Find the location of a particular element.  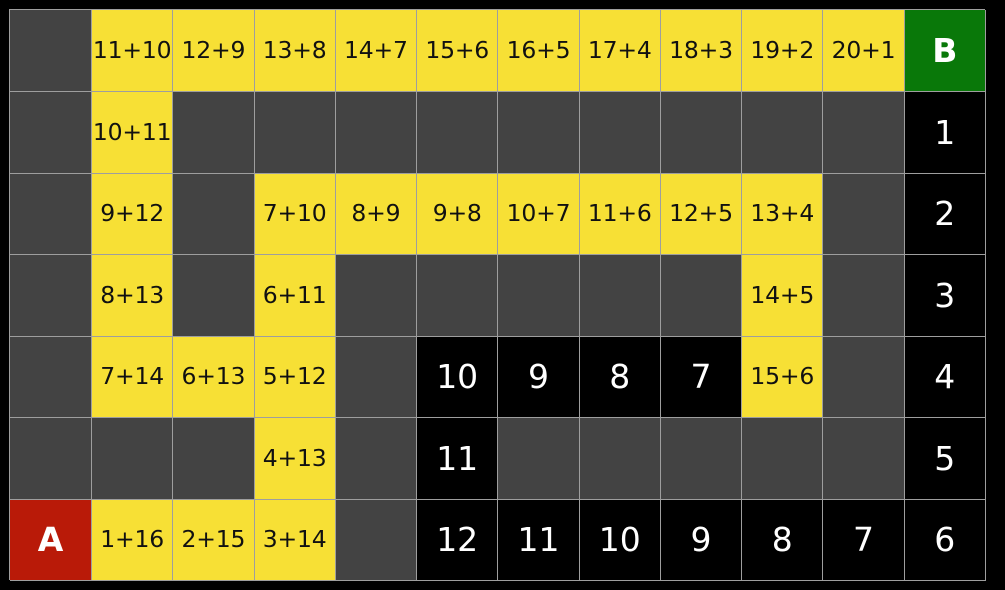

sum-cell: 14+7 is located at coordinates (376, 51).